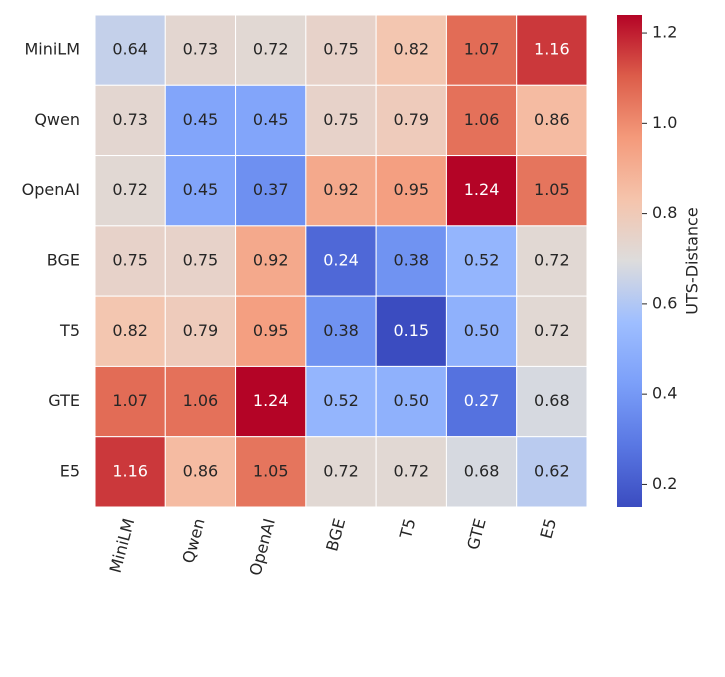 Image resolution: width=725 pixels, height=677 pixels. Describe the element at coordinates (271, 189) in the screenshot. I see `cell-label: 0.37` at that location.